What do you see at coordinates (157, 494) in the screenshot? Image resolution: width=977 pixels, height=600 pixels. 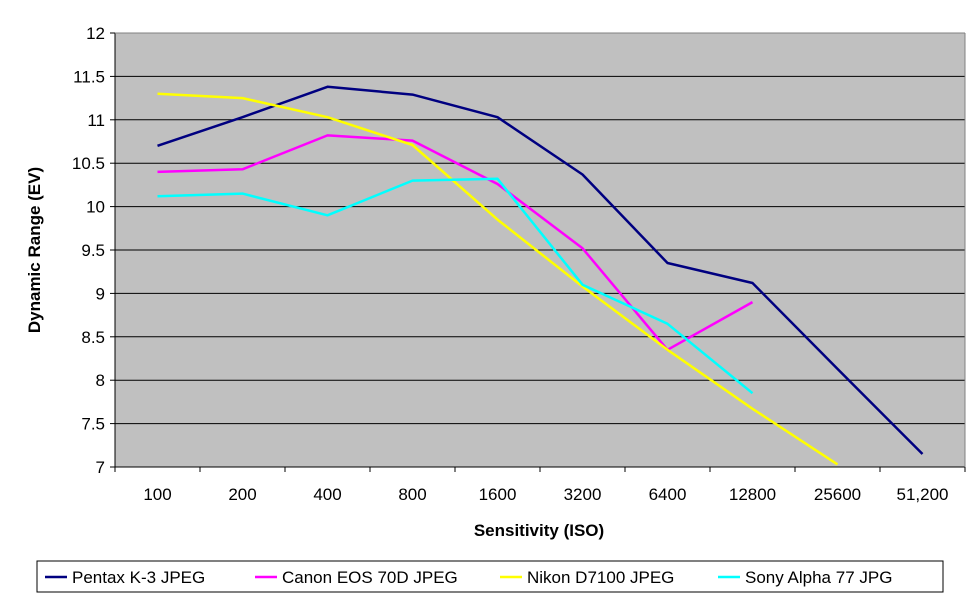 I see `x-tick-label: 100` at bounding box center [157, 494].